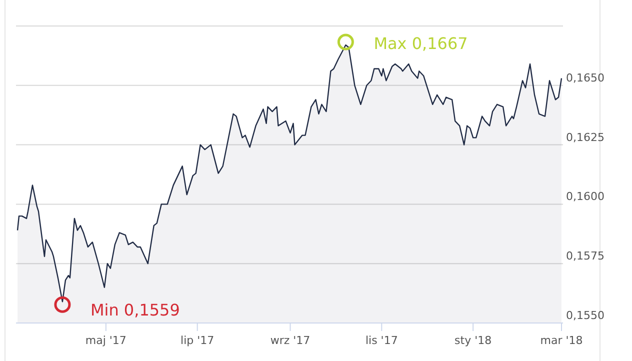 The width and height of the screenshot is (632, 361). What do you see at coordinates (585, 256) in the screenshot?
I see `y-tick-label: 0,1575` at bounding box center [585, 256].